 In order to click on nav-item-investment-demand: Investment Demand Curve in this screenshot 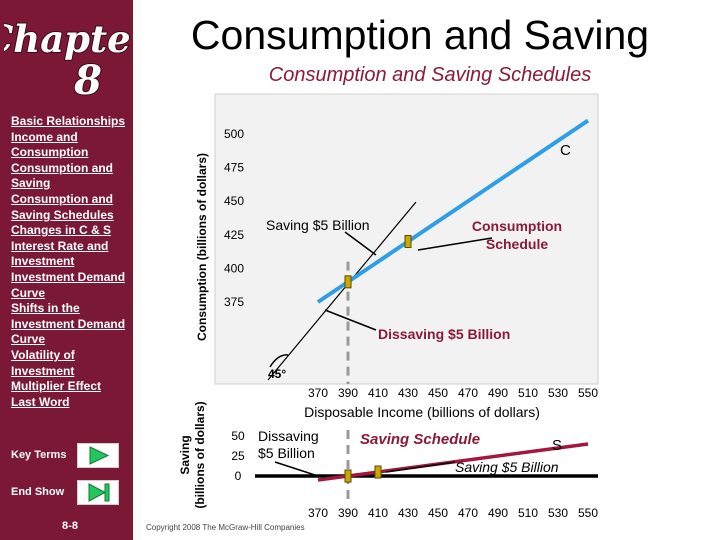, I will do `click(68, 284)`.